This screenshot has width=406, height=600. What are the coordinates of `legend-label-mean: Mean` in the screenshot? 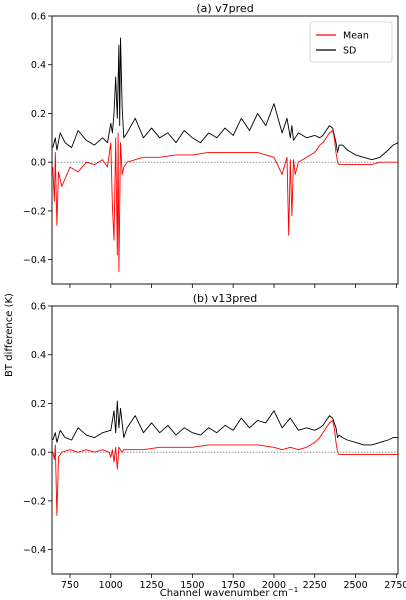 It's located at (356, 36).